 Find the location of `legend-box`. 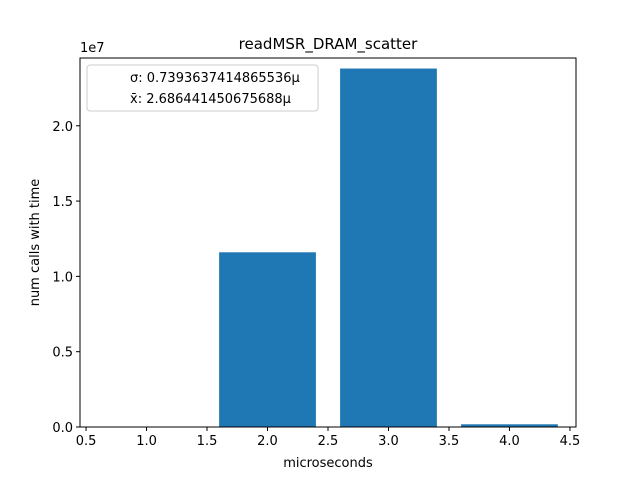

legend-box is located at coordinates (202, 88).